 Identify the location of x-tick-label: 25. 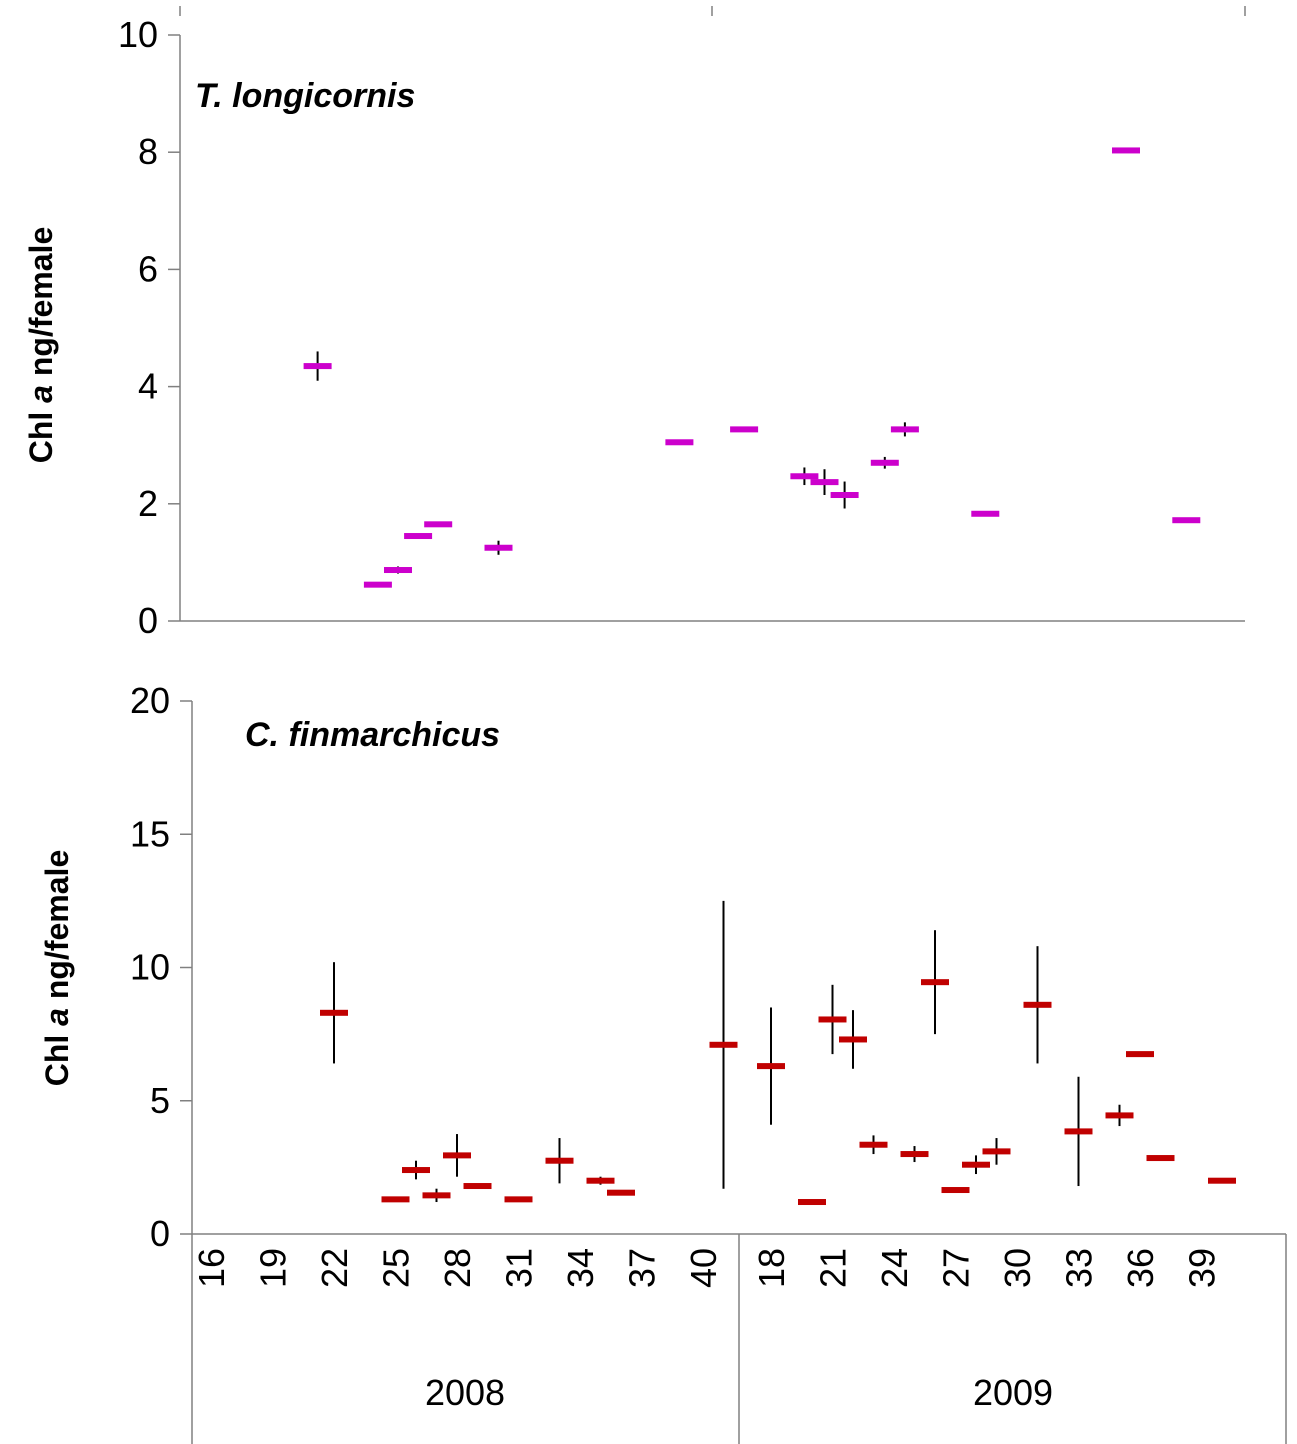
(396, 1268).